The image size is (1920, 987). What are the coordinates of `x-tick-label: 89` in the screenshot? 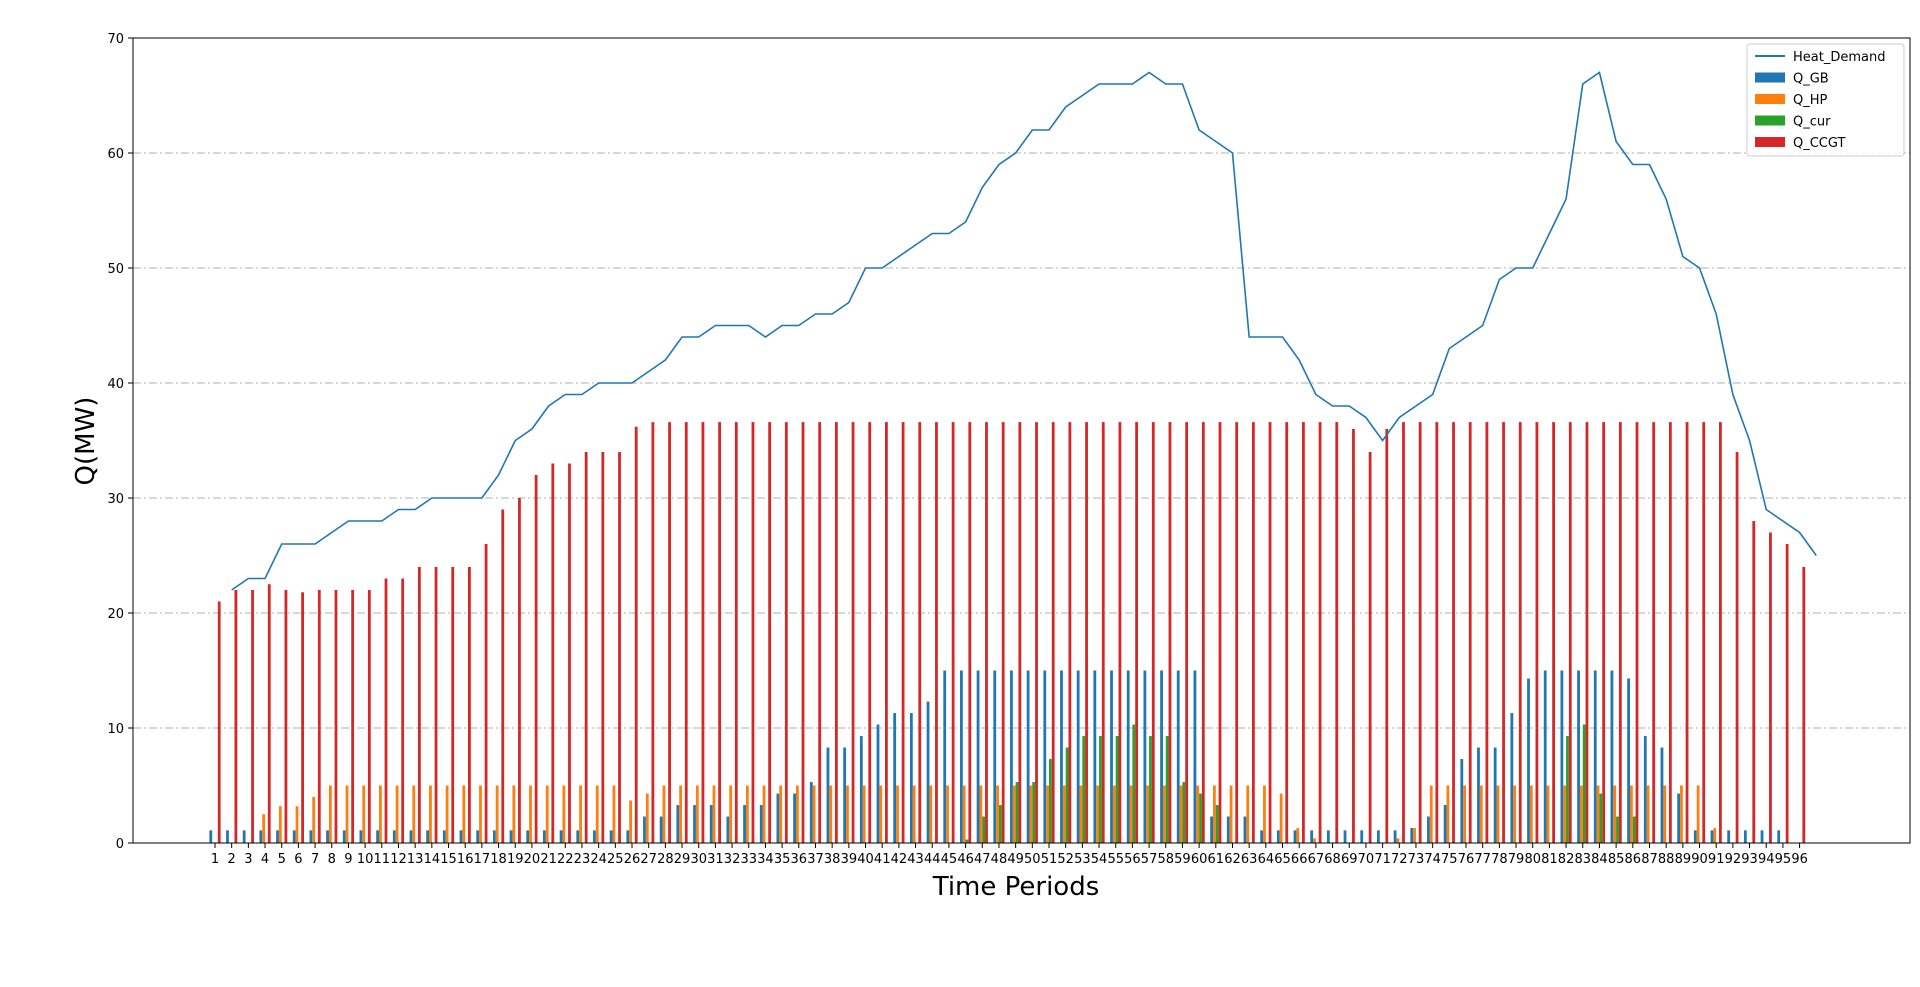 It's located at (1683, 859).